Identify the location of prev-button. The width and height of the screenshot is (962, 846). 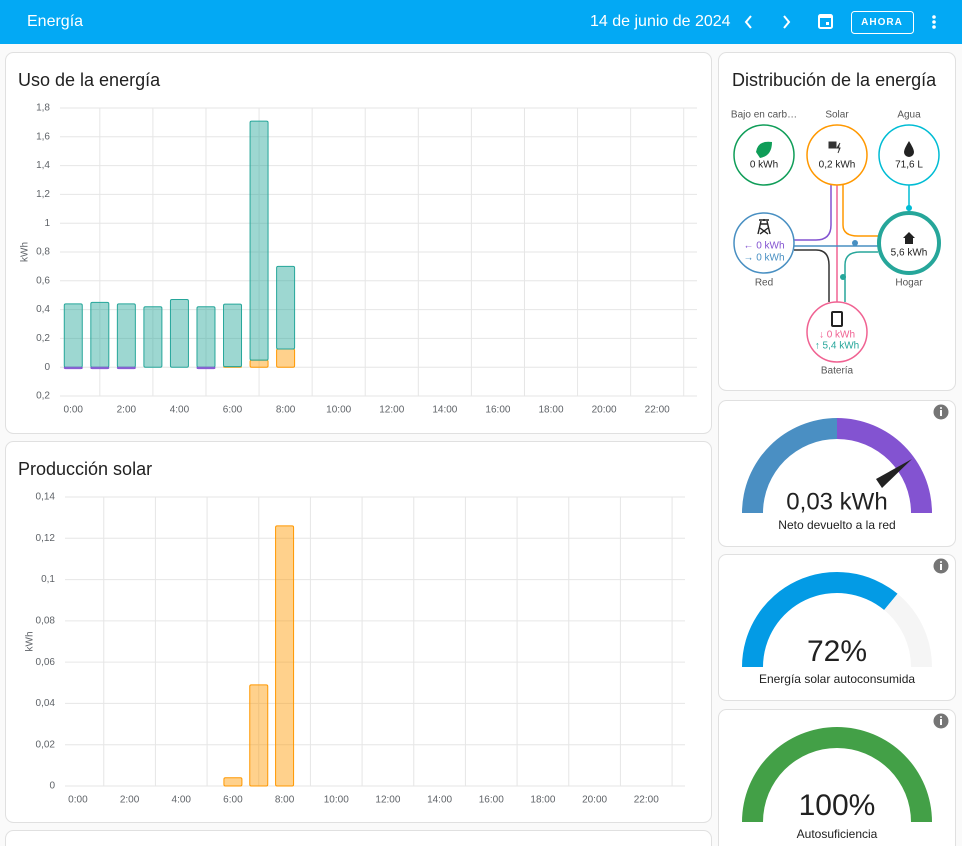
(748, 22).